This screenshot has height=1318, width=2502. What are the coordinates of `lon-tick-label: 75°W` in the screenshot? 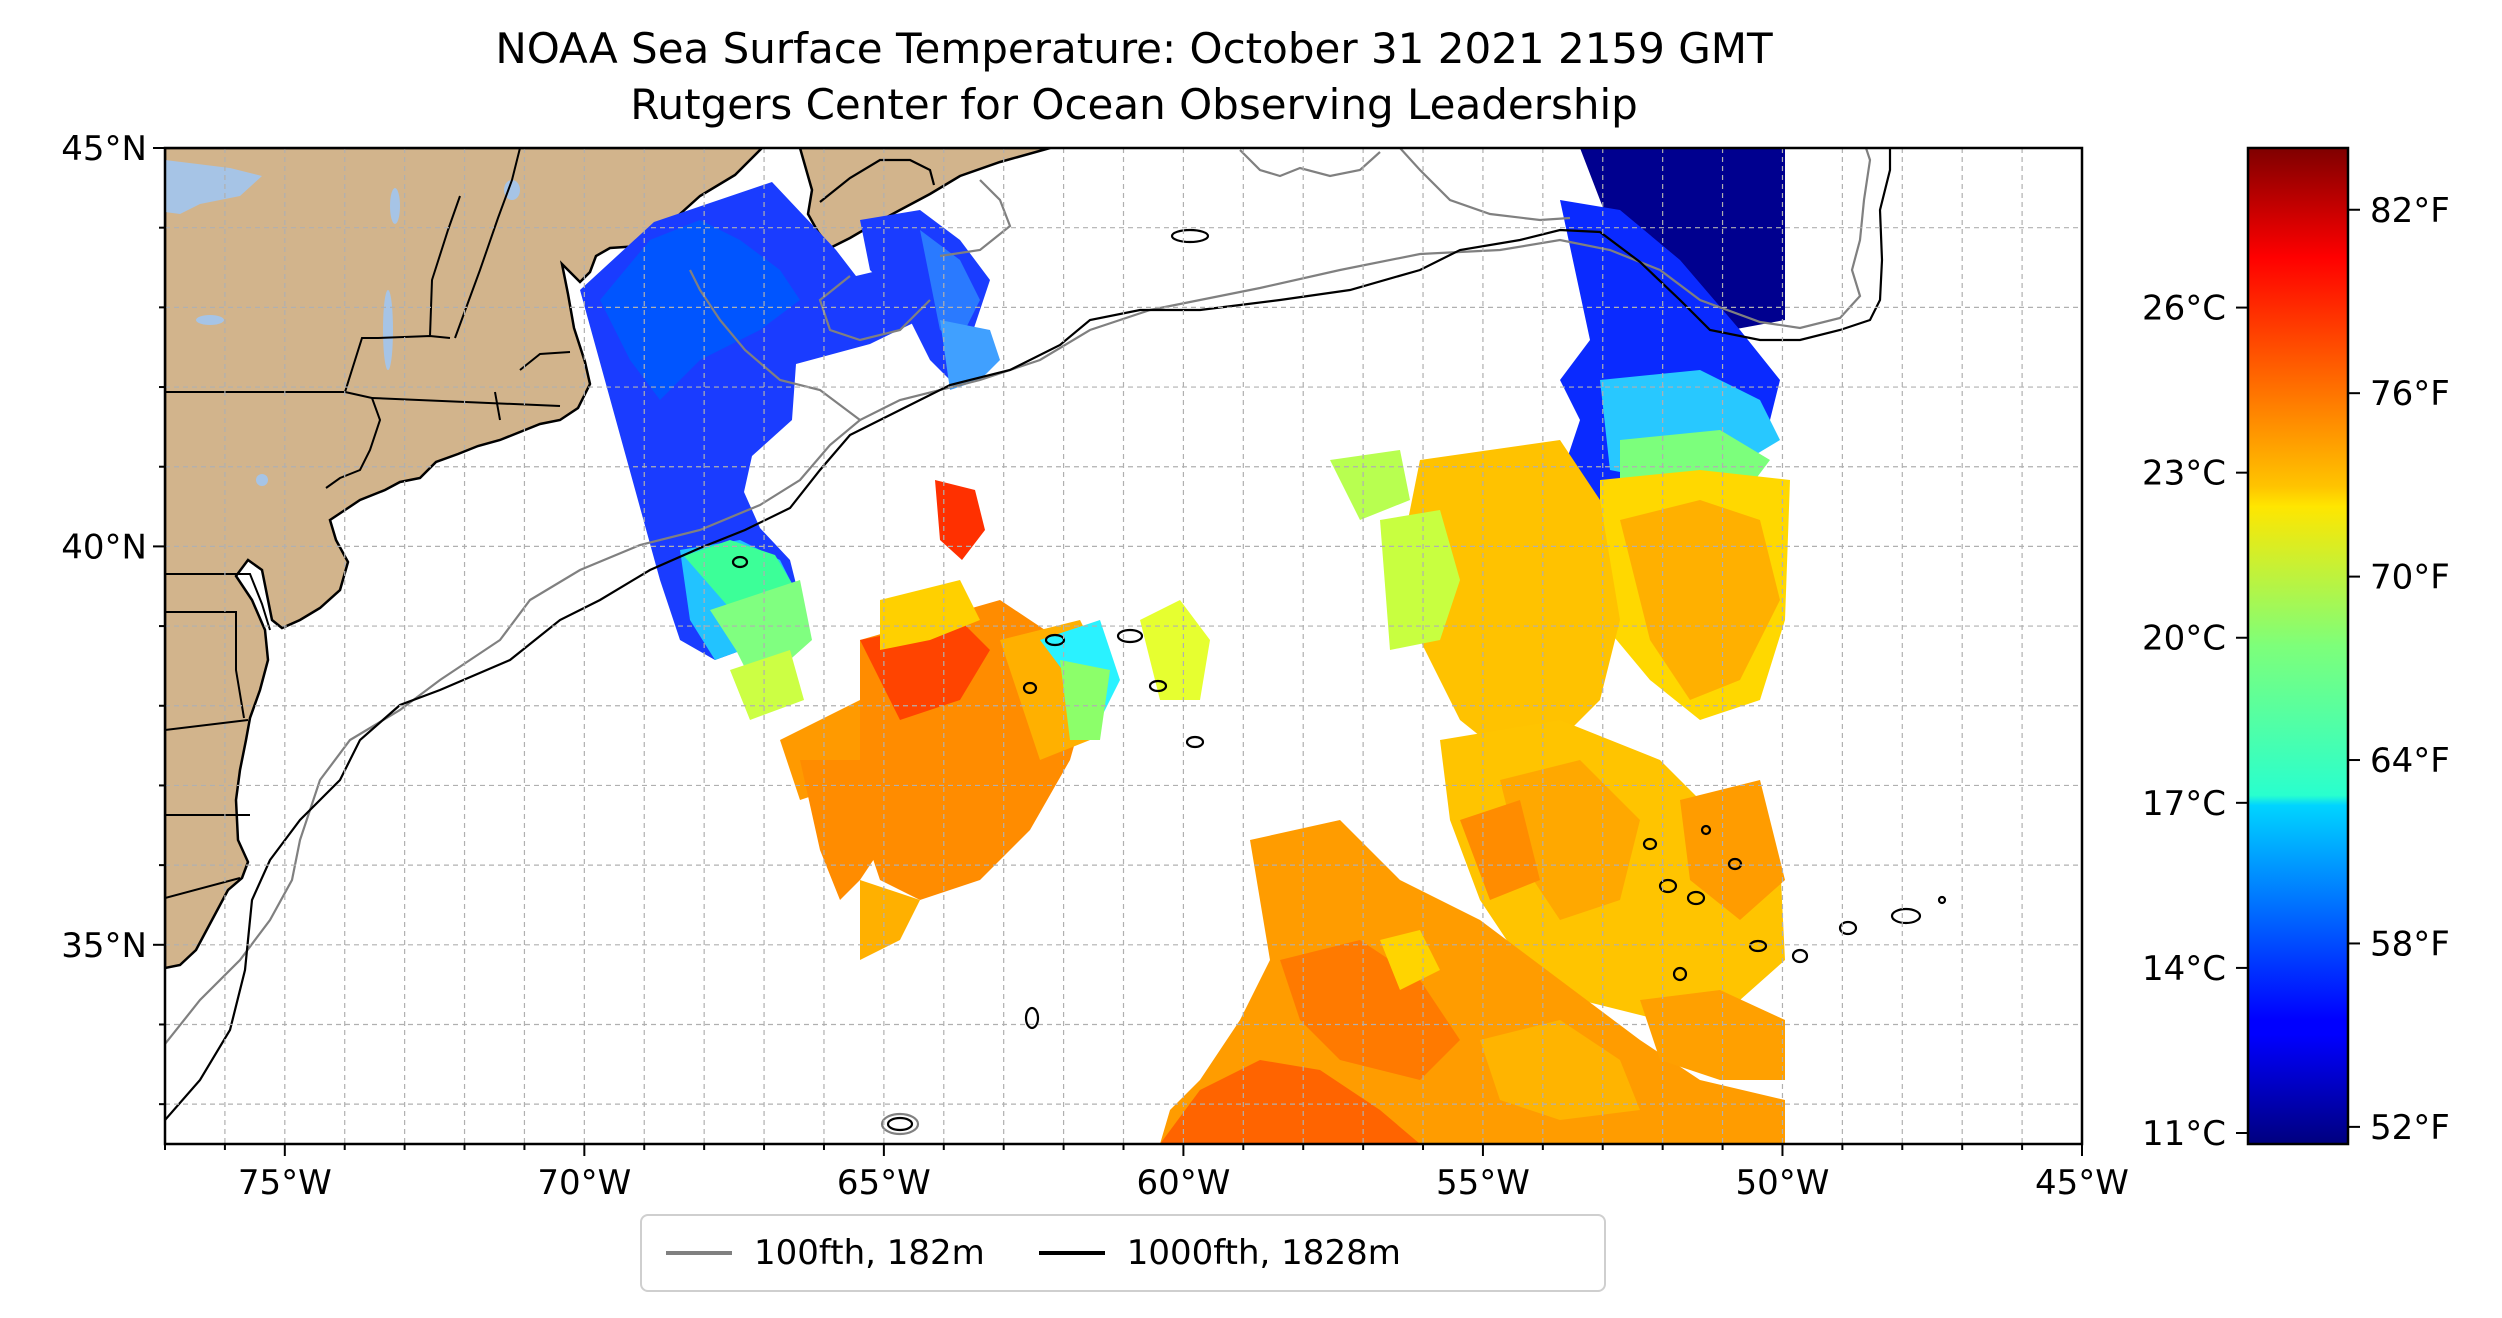 It's located at (285, 1183).